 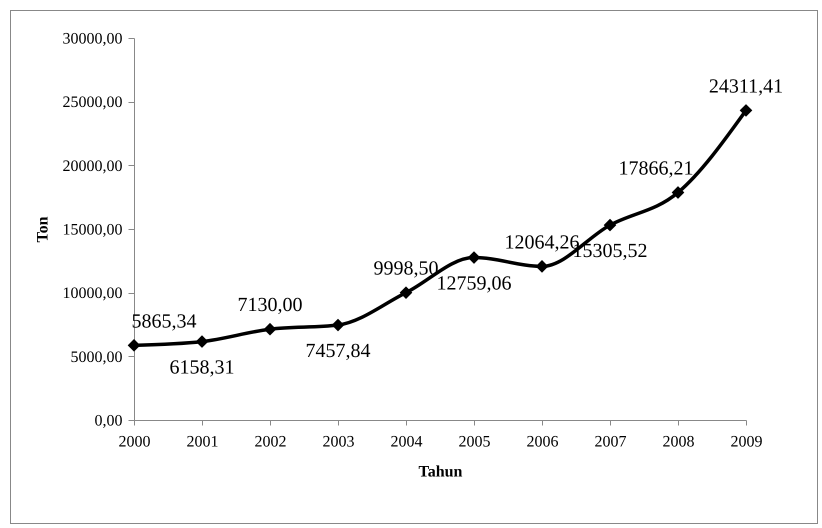 What do you see at coordinates (474, 442) in the screenshot?
I see `x-tick-label: 2005` at bounding box center [474, 442].